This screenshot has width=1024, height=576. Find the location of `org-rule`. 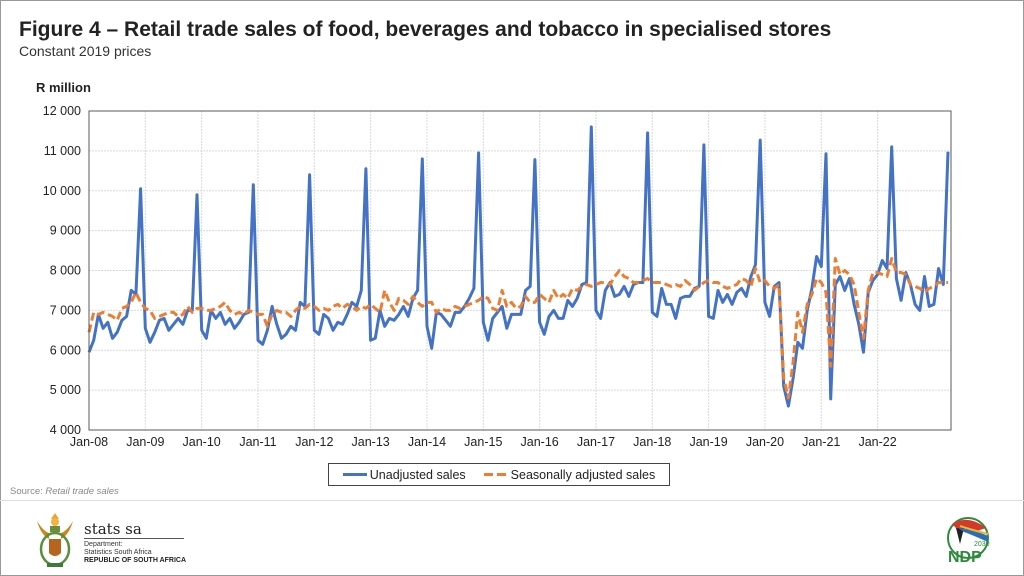

org-rule is located at coordinates (134, 538).